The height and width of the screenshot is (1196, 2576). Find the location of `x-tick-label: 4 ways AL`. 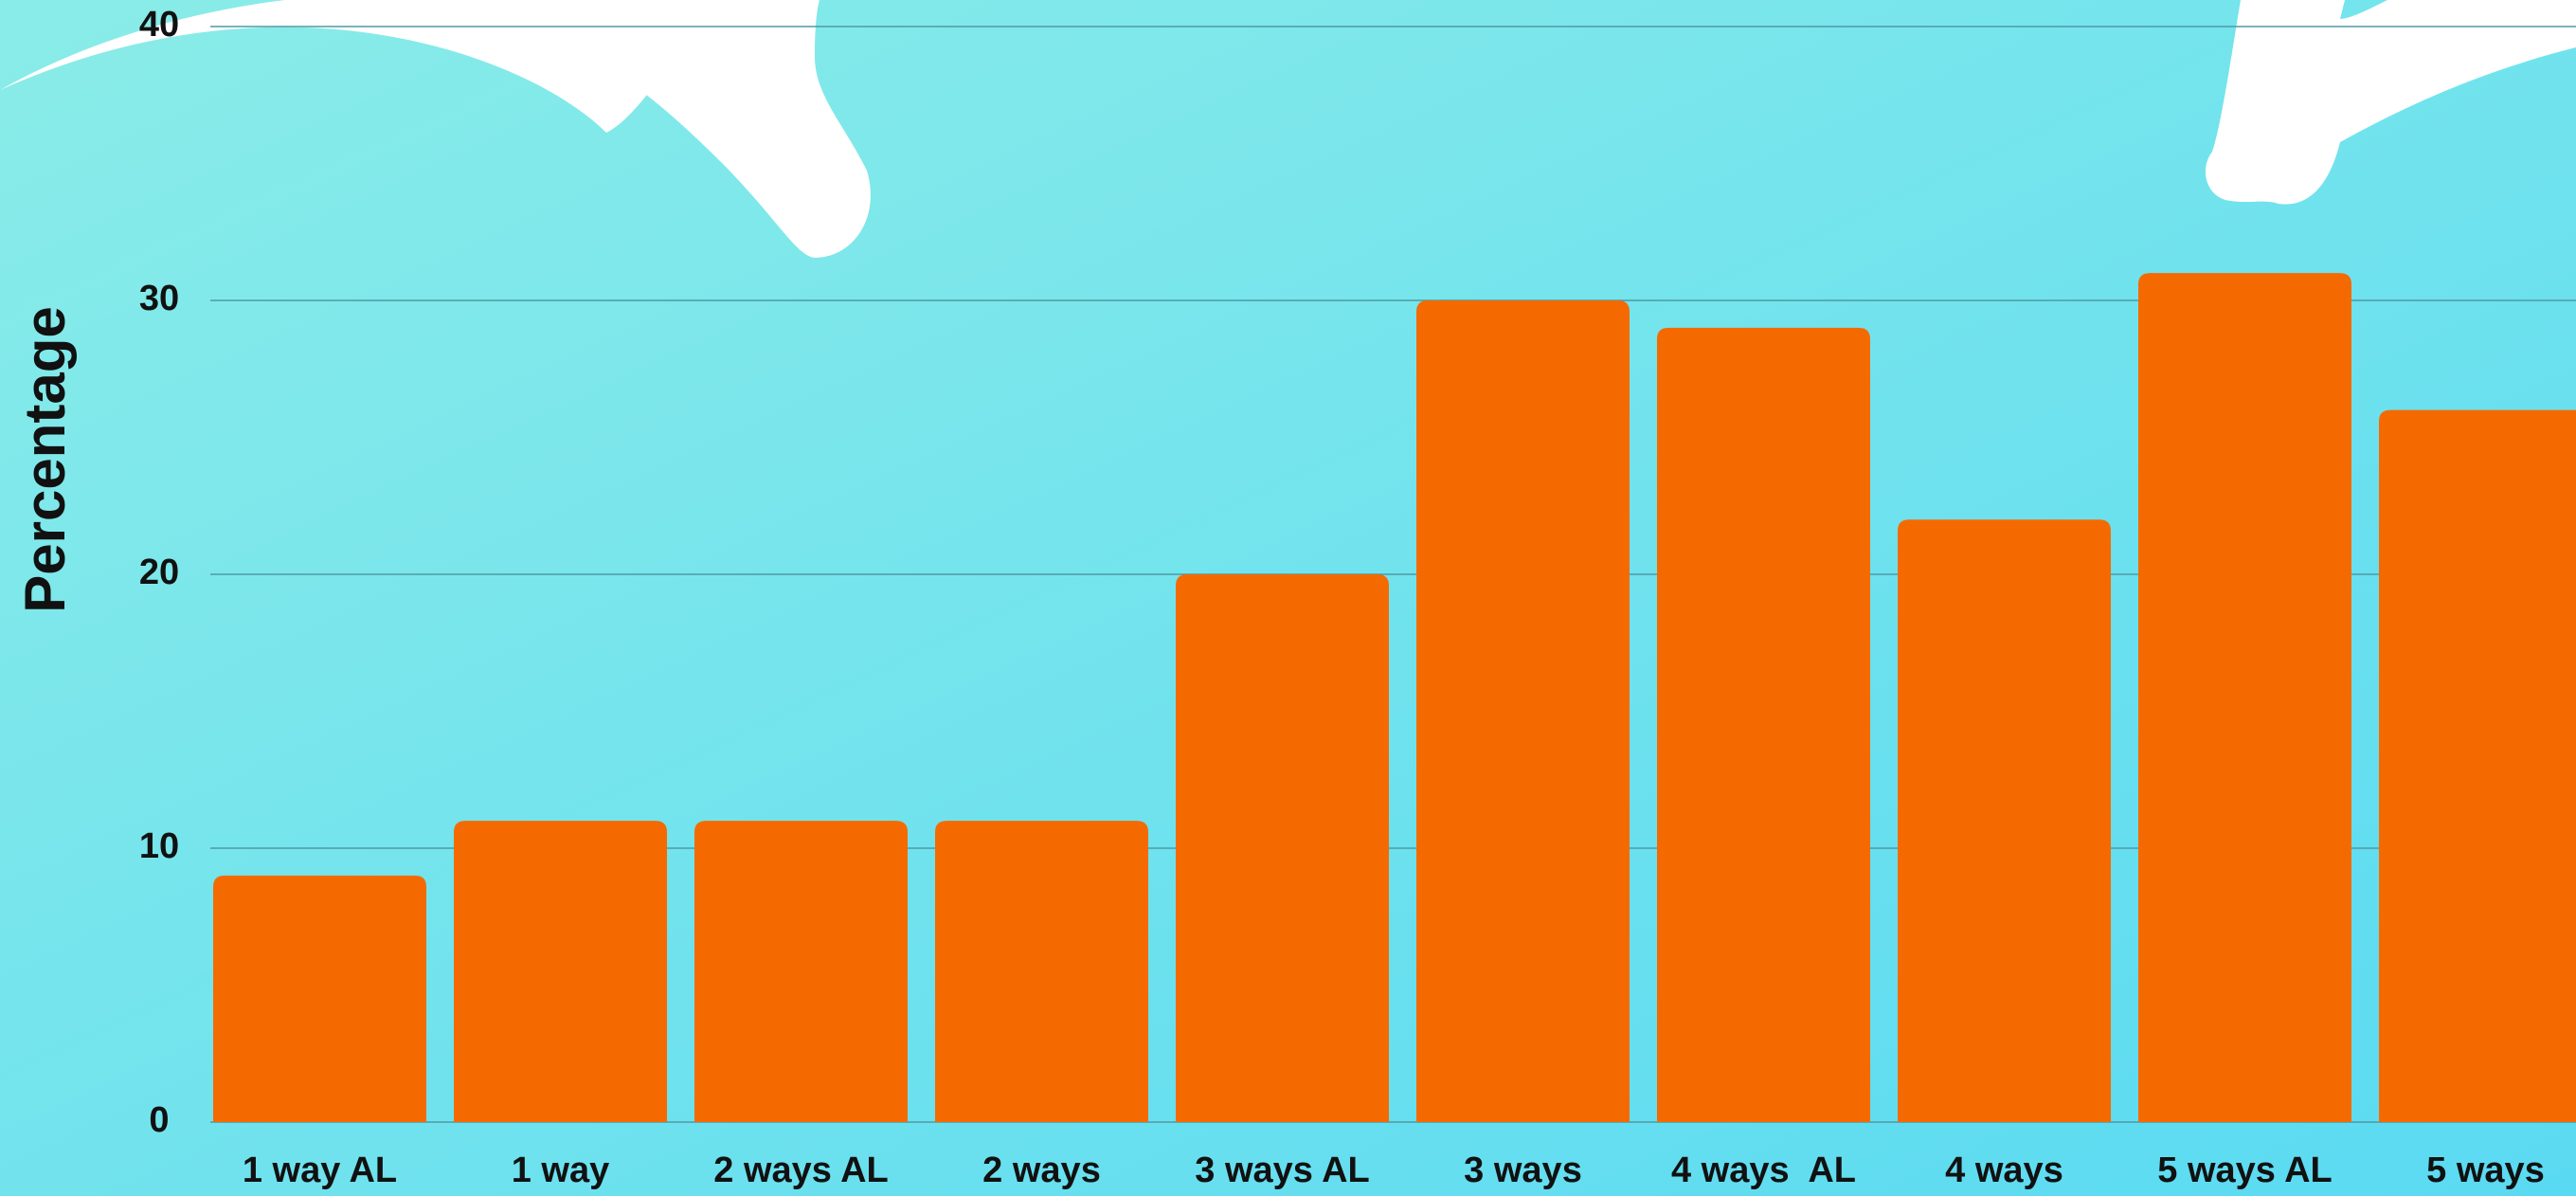

x-tick-label: 4 ways AL is located at coordinates (1763, 1171).